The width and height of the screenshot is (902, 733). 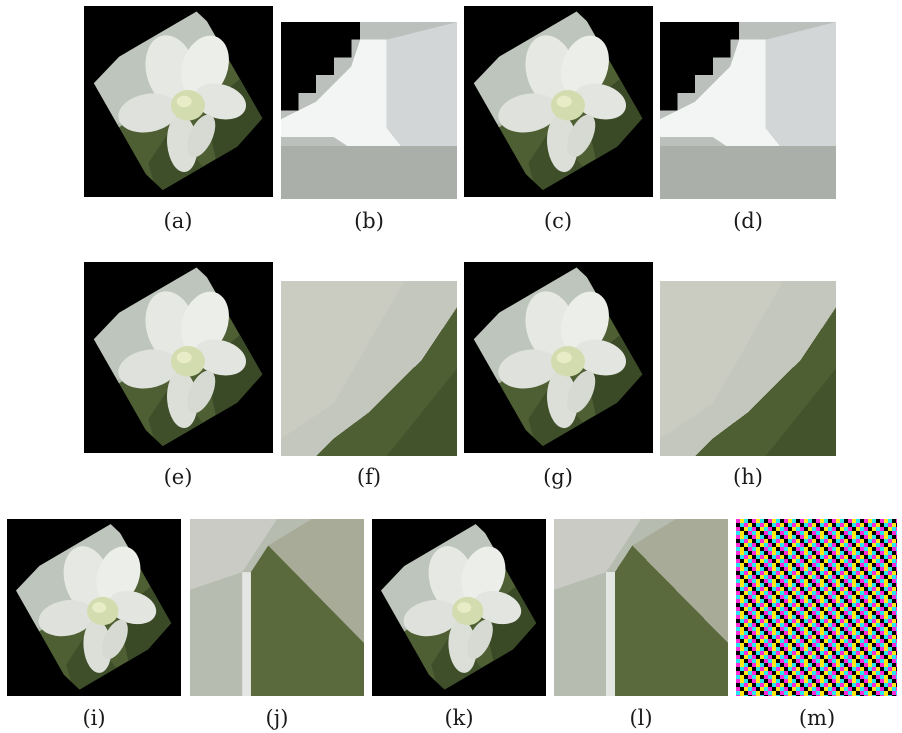 What do you see at coordinates (641, 718) in the screenshot?
I see `caption-l: (l)` at bounding box center [641, 718].